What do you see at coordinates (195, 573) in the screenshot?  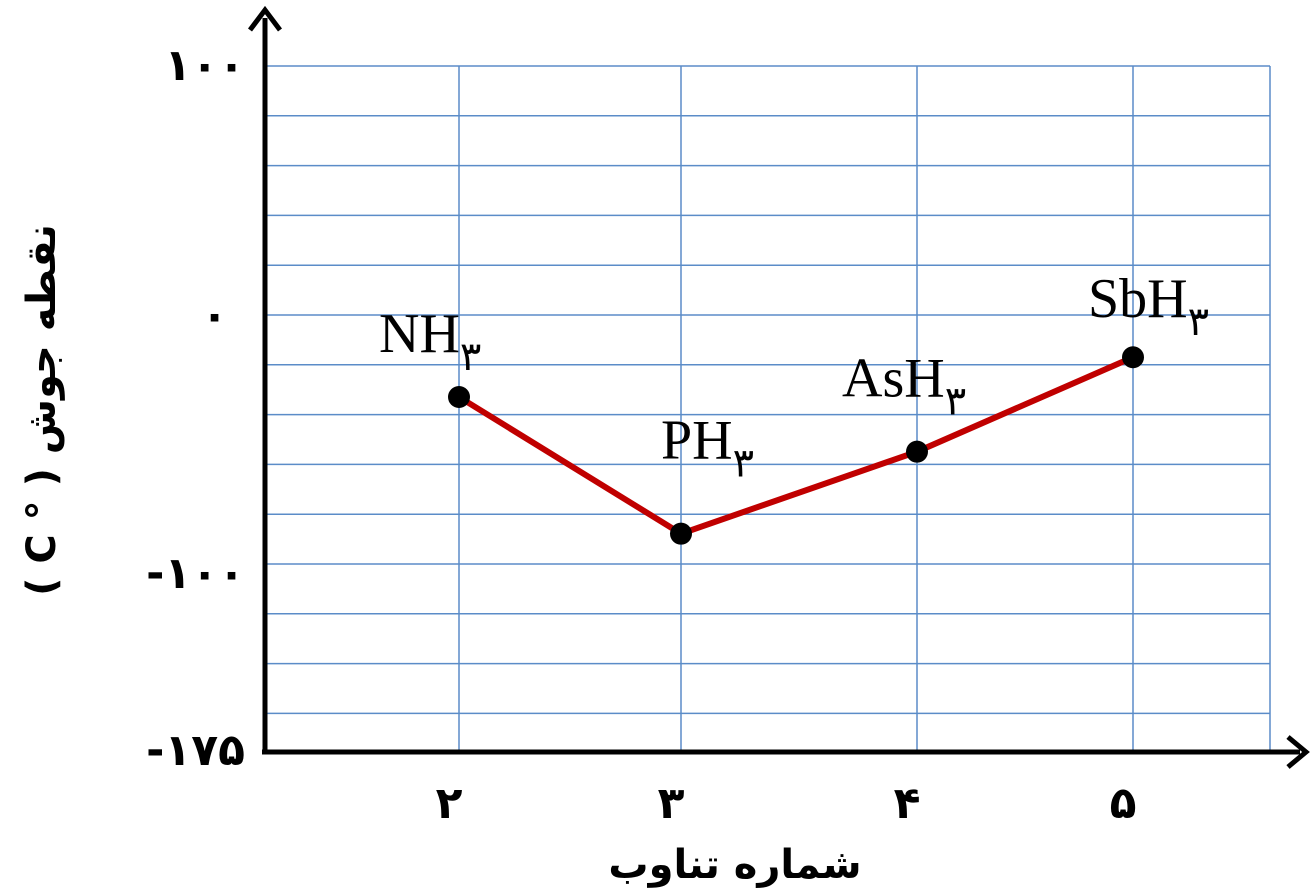 I see `y-tick-label: -۱۰۰` at bounding box center [195, 573].